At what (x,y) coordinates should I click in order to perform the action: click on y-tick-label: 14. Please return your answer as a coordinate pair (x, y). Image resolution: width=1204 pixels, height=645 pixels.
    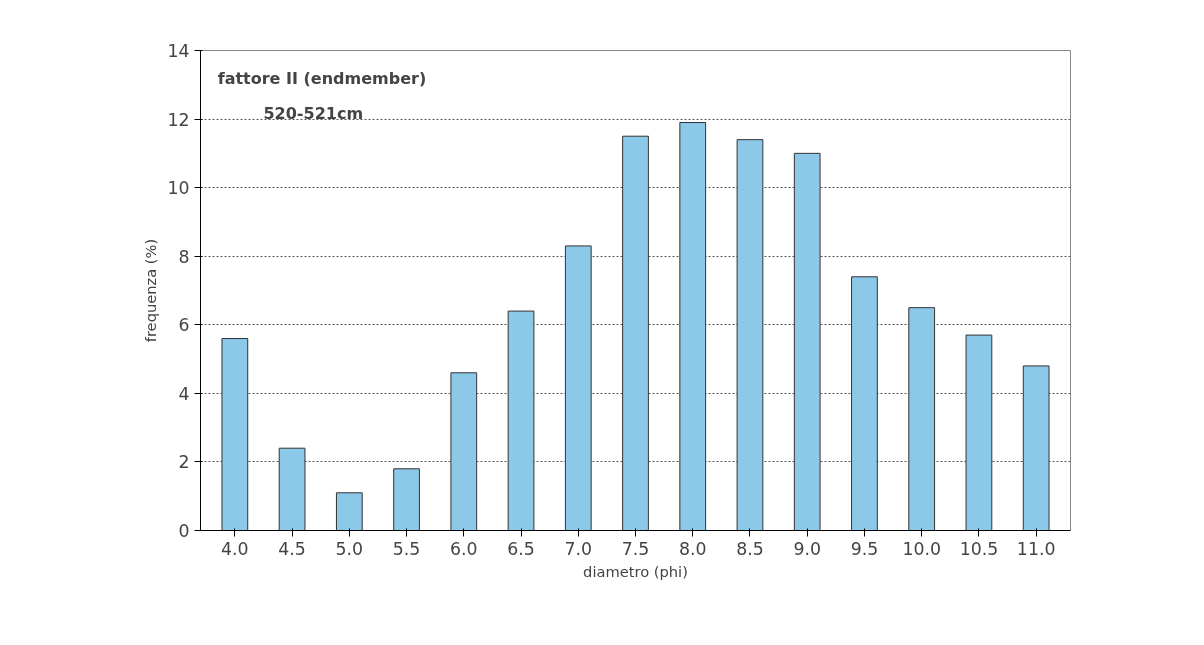
    Looking at the image, I should click on (178, 51).